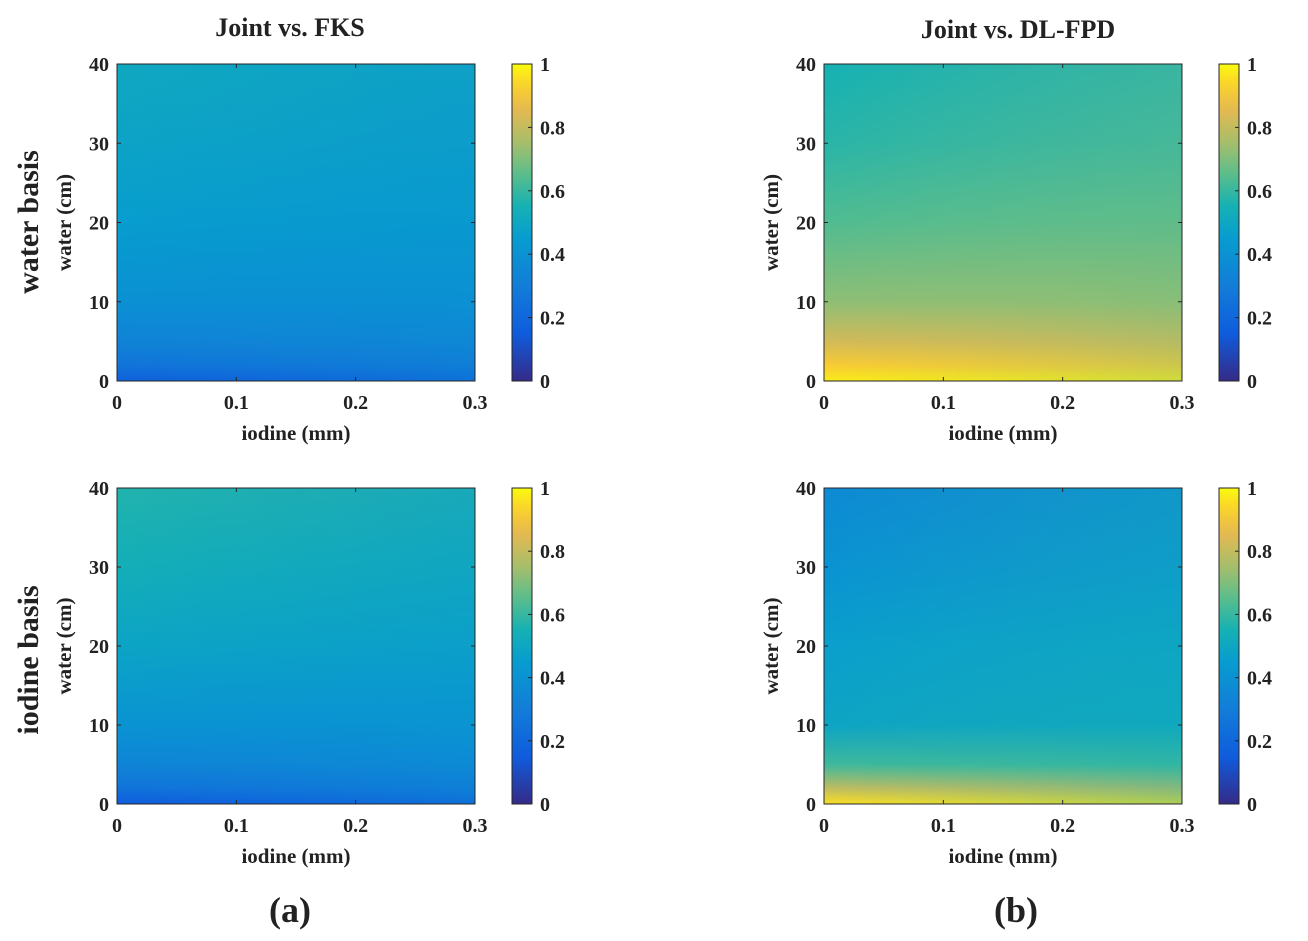  What do you see at coordinates (290, 27) in the screenshot?
I see `column-title-a: Joint vs. FKS` at bounding box center [290, 27].